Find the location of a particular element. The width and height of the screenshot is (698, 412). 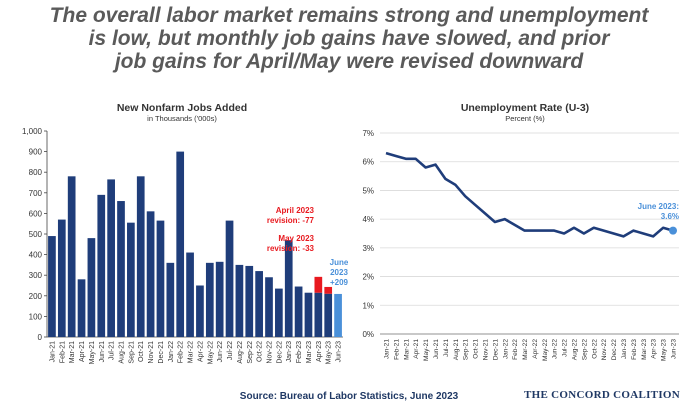

june-jobs-annotation-line-3: +209 is located at coordinates (339, 282).